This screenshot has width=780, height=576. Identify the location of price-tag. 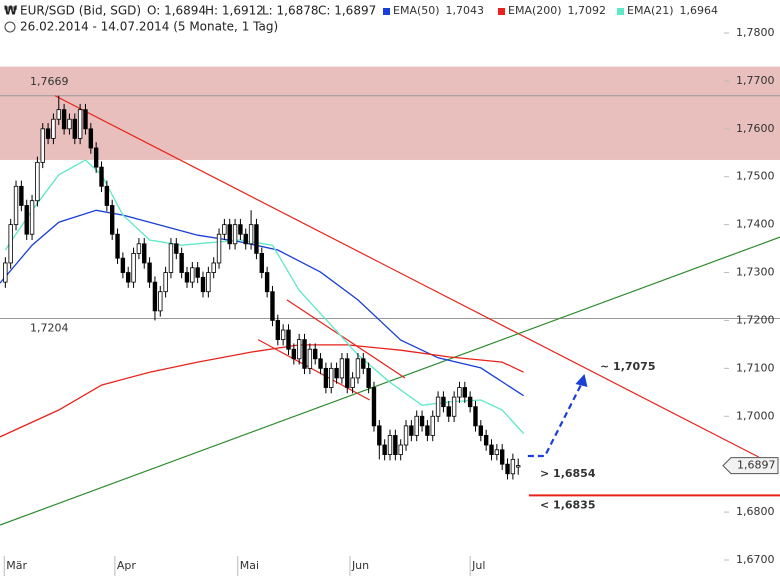
(750, 466).